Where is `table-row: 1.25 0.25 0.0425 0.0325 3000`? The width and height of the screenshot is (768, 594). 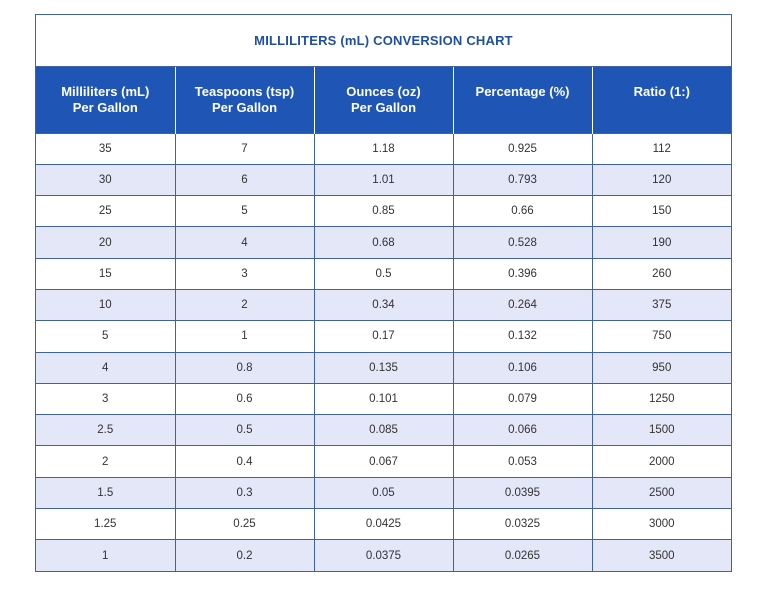
table-row: 1.25 0.25 0.0425 0.0325 3000 is located at coordinates (383, 524).